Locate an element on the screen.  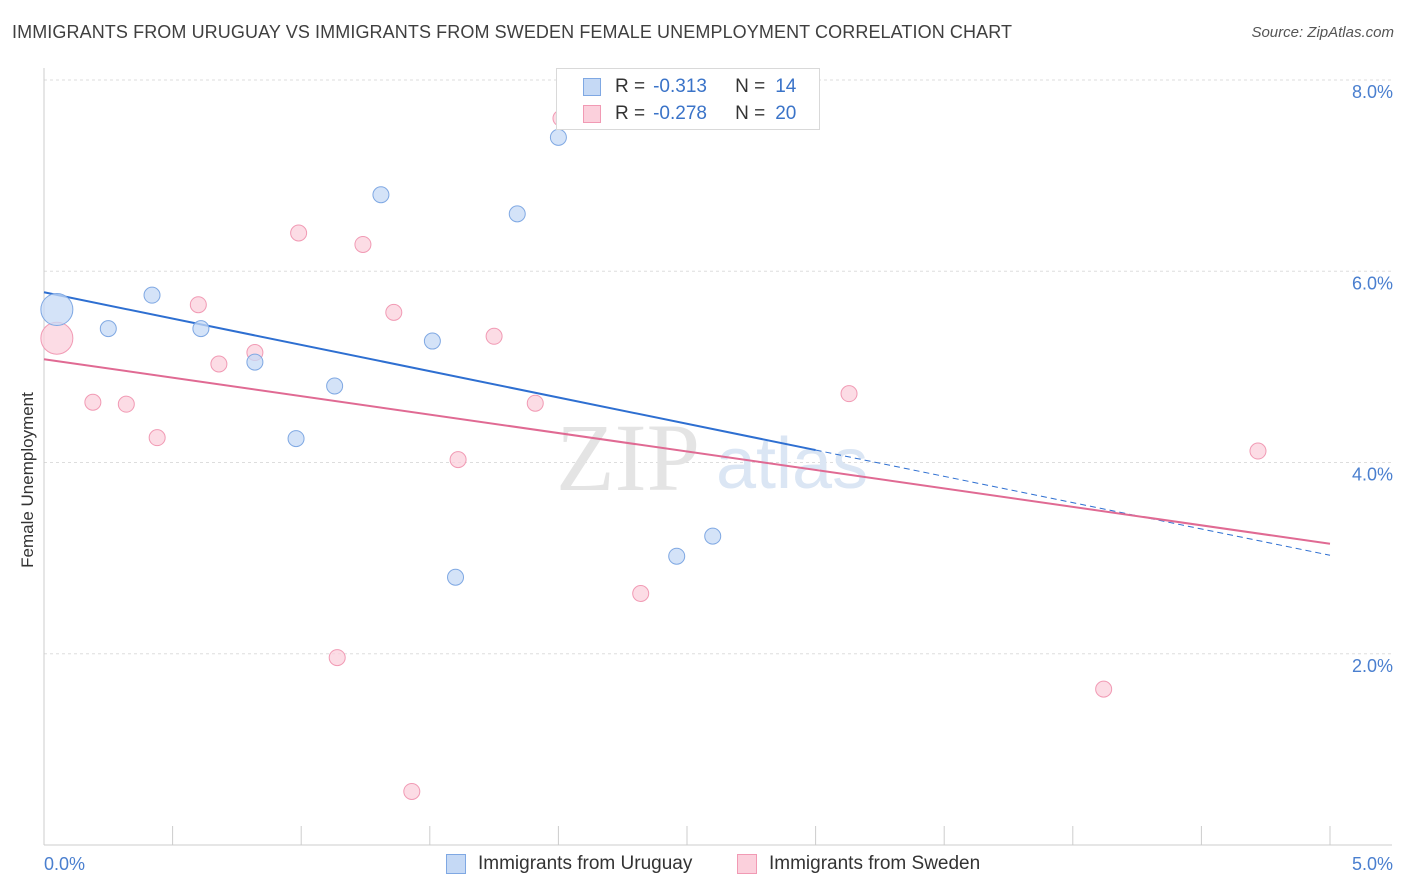
y-axis-label: Female Unemployment is located at coordinates (27, 480).